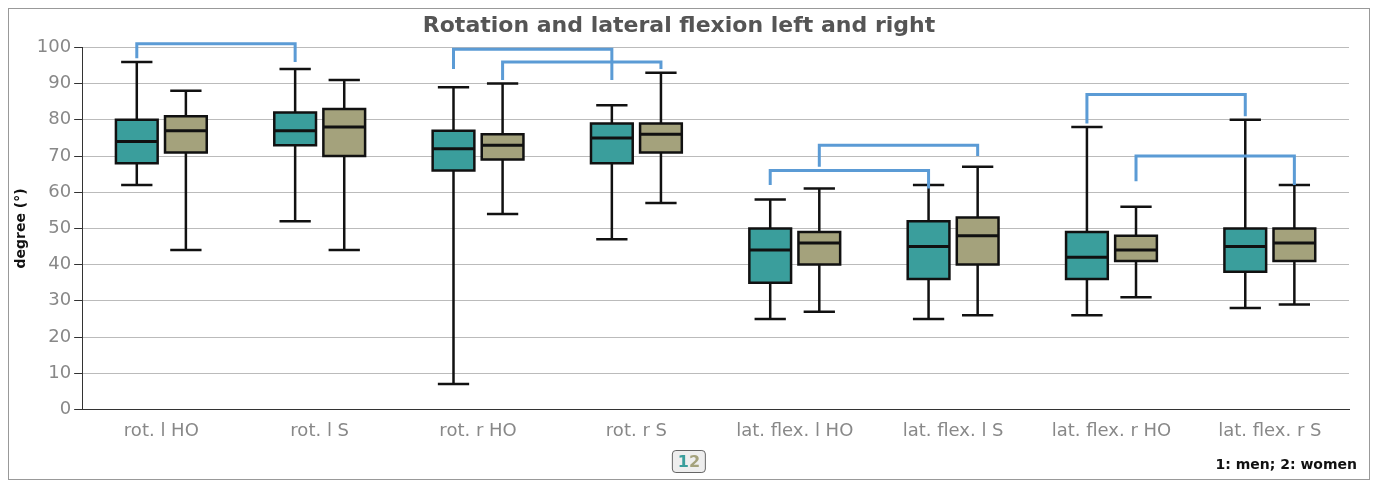  Describe the element at coordinates (679, 24) in the screenshot. I see `chart-title: Rotation and lateral flexion left and right` at that location.